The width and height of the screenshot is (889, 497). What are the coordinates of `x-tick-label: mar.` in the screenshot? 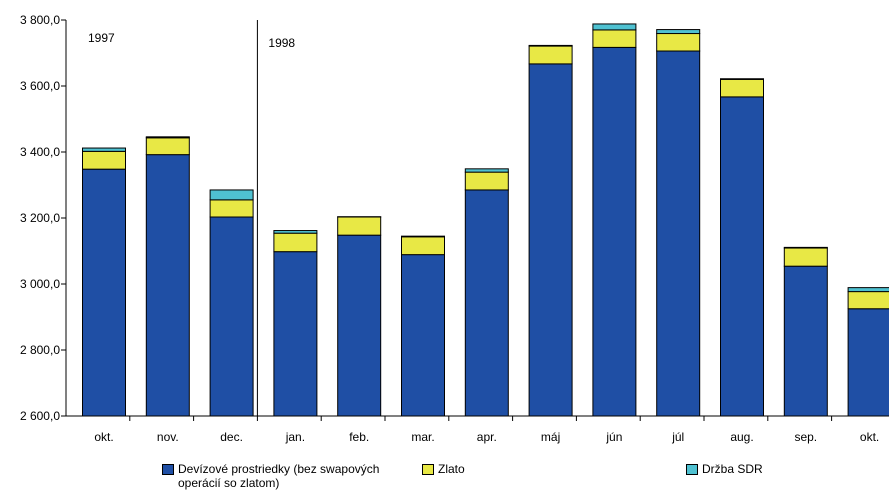 It's located at (422, 437).